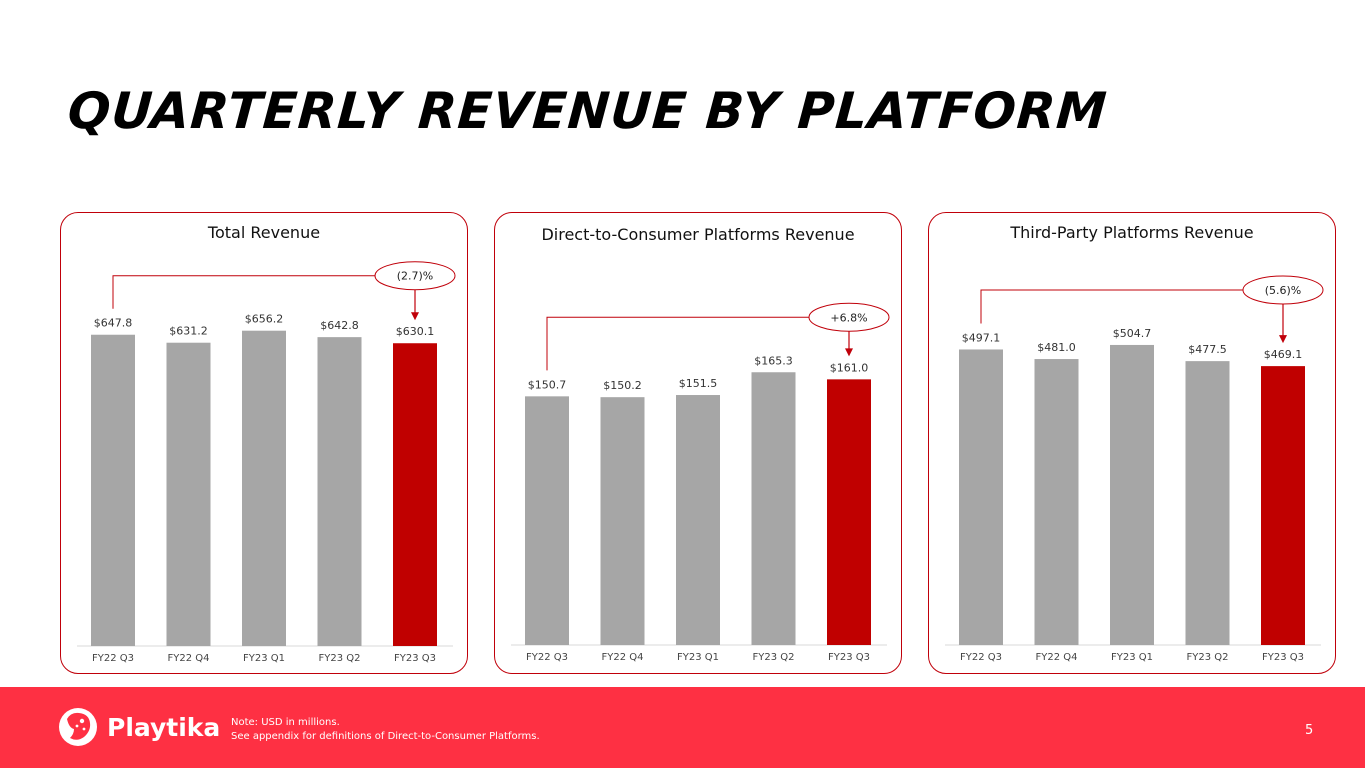 Image resolution: width=1365 pixels, height=768 pixels. Describe the element at coordinates (1207, 349) in the screenshot. I see `data-label: $477.5` at that location.